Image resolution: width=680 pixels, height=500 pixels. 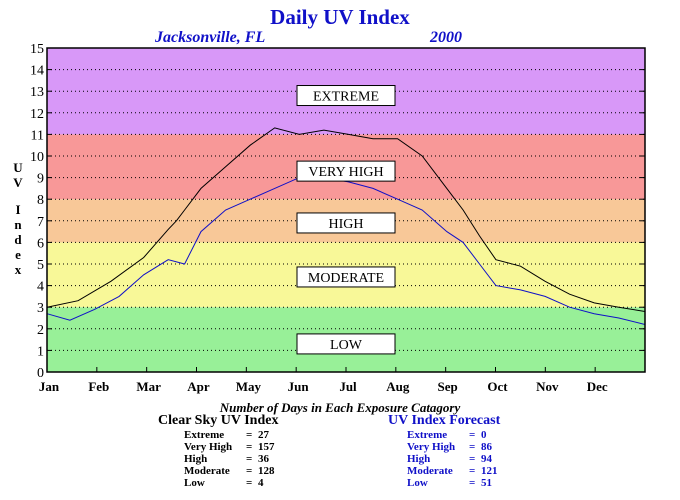 What do you see at coordinates (218, 459) in the screenshot?
I see `stat-row: High = 36` at bounding box center [218, 459].